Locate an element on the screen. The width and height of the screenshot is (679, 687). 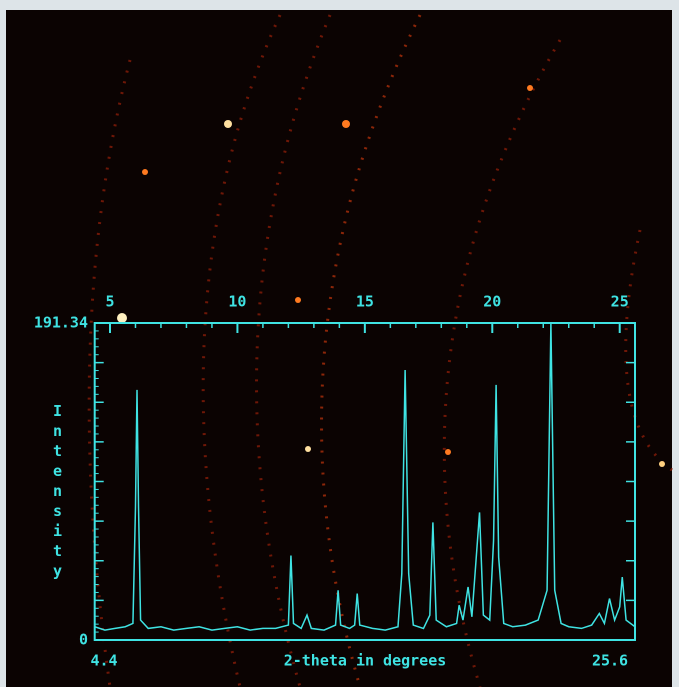
x-axis-label: 2-theta in degrees is located at coordinates (365, 661).